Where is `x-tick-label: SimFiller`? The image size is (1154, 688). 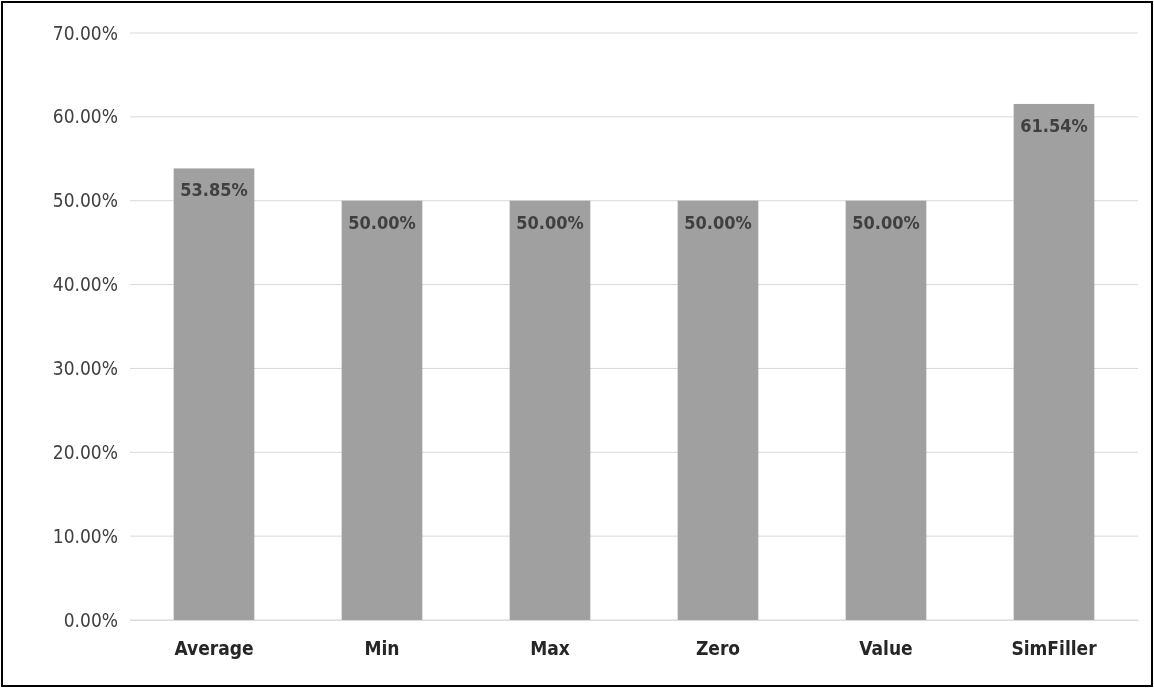 x-tick-label: SimFiller is located at coordinates (1054, 648).